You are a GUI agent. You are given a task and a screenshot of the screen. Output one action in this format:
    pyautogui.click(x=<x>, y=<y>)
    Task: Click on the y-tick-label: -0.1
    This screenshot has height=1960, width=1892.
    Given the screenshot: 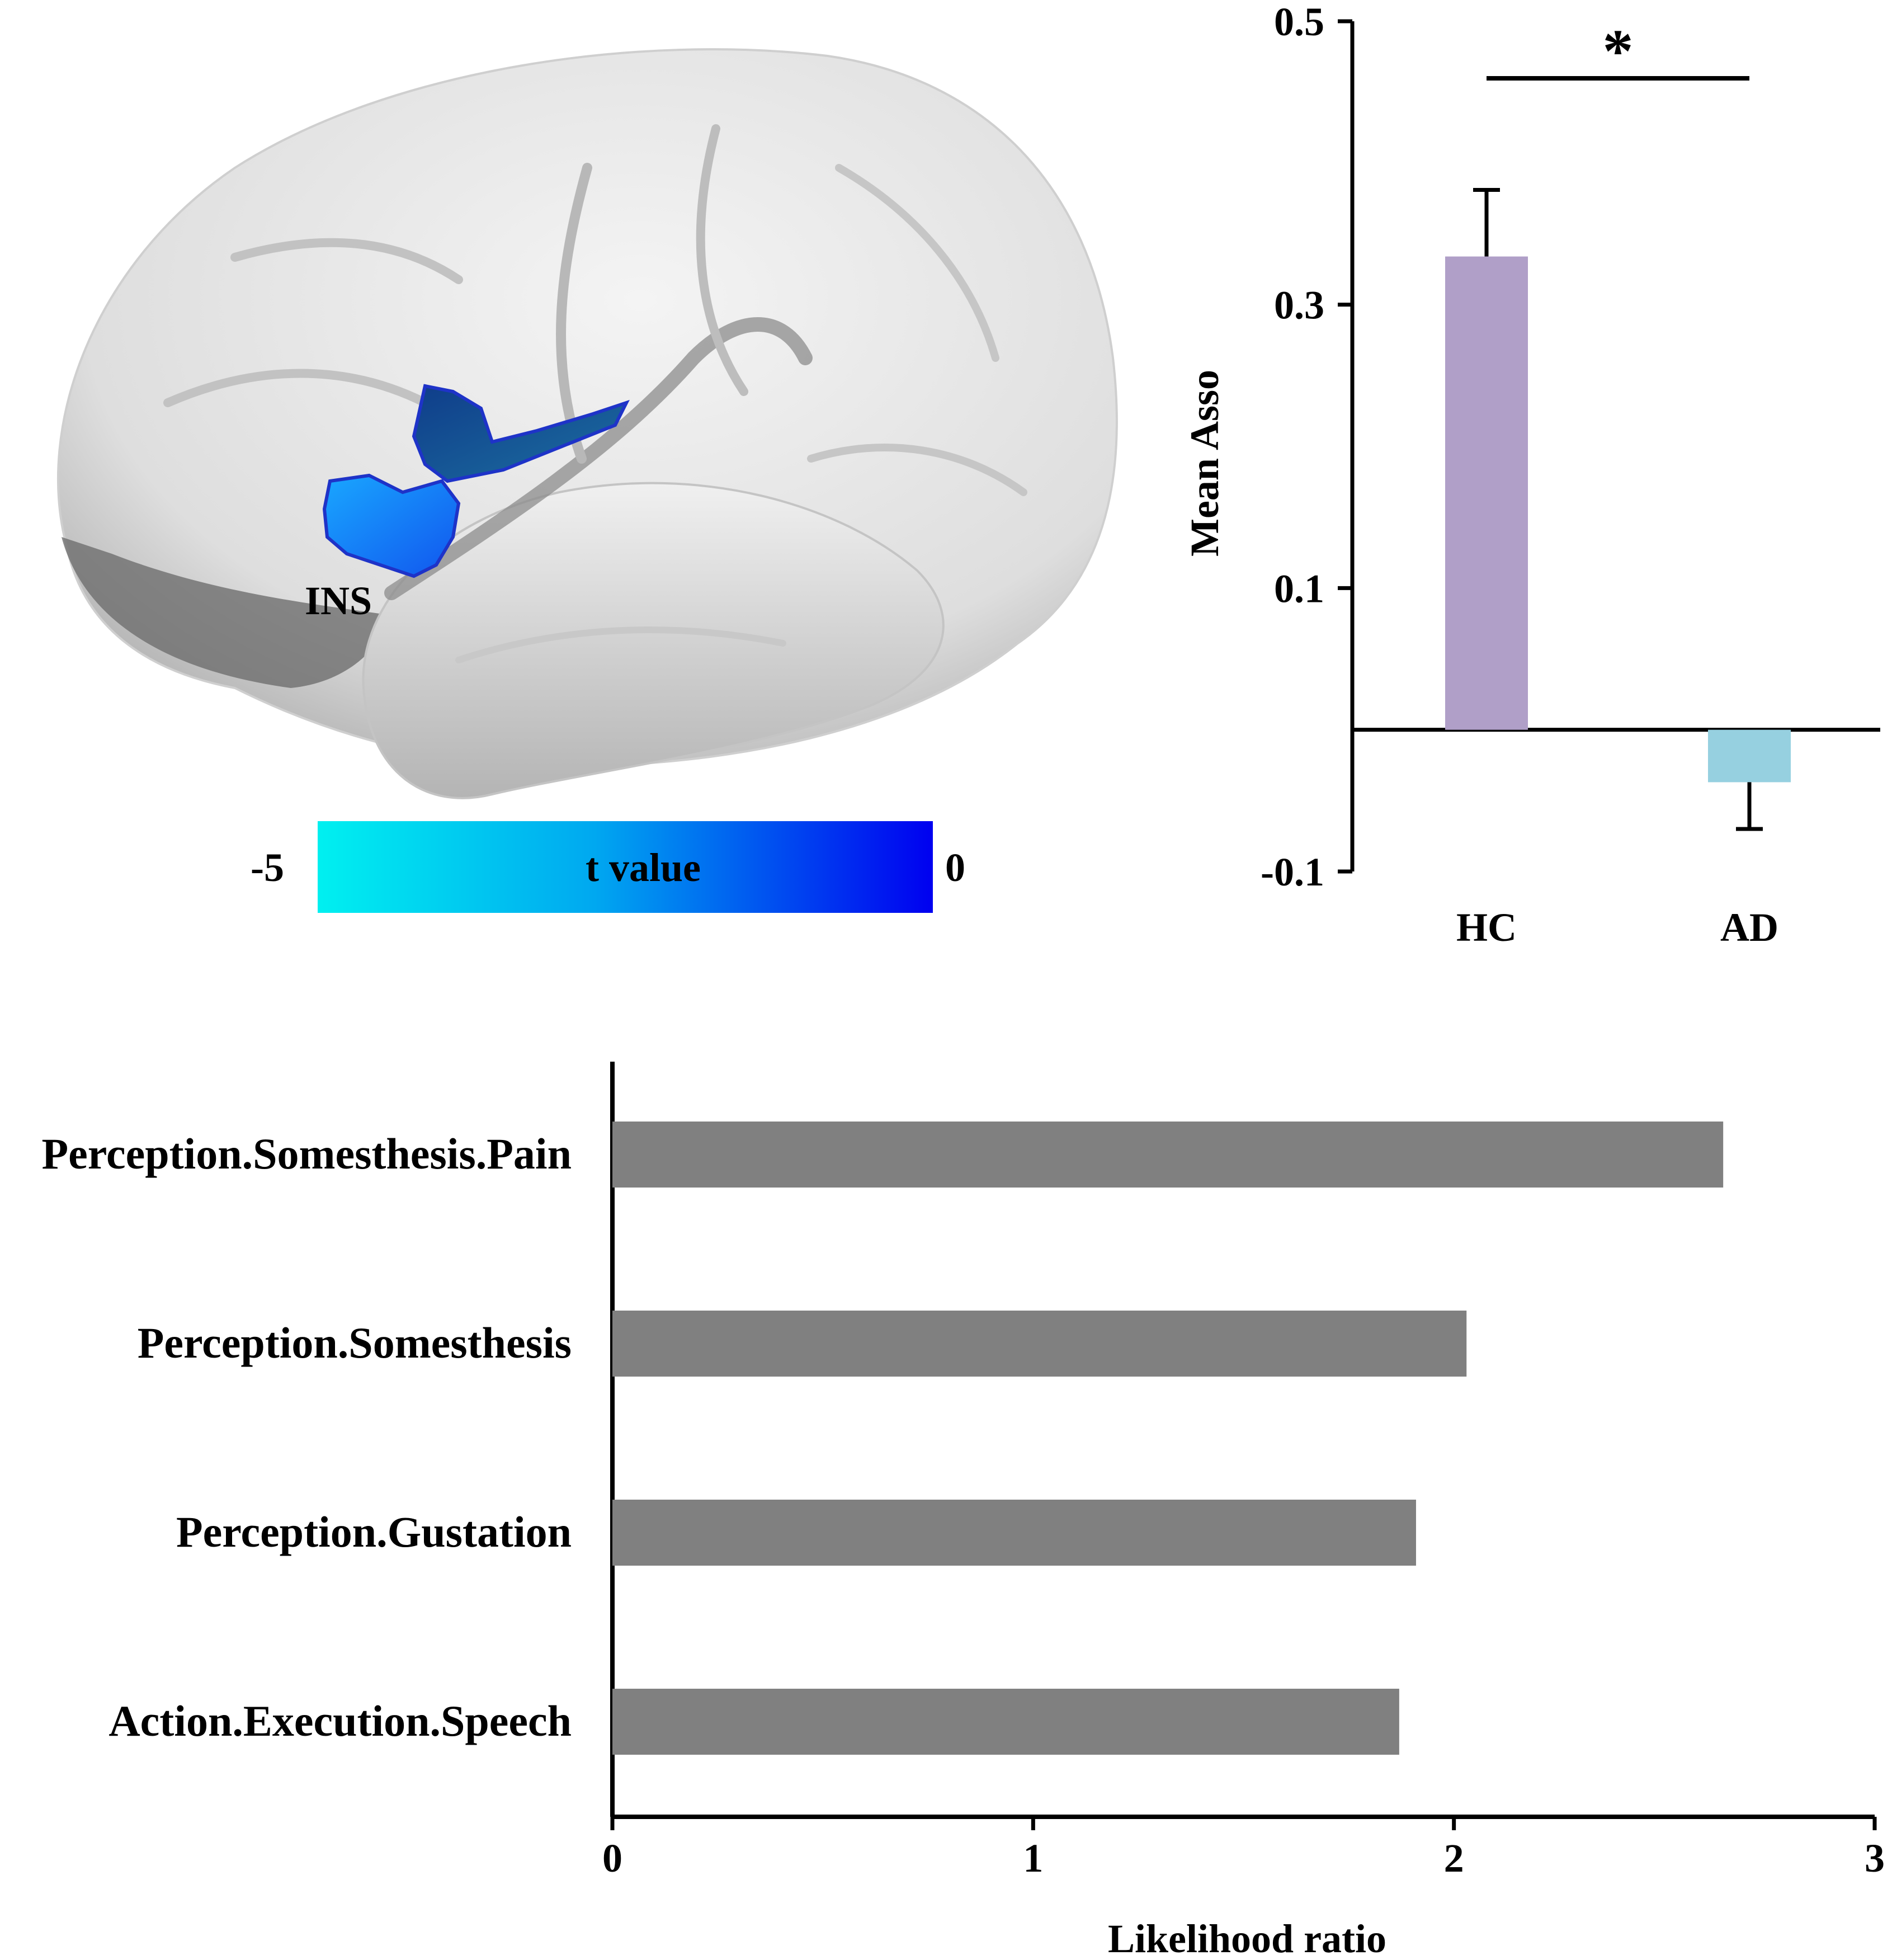 What is the action you would take?
    pyautogui.click(x=1292, y=872)
    